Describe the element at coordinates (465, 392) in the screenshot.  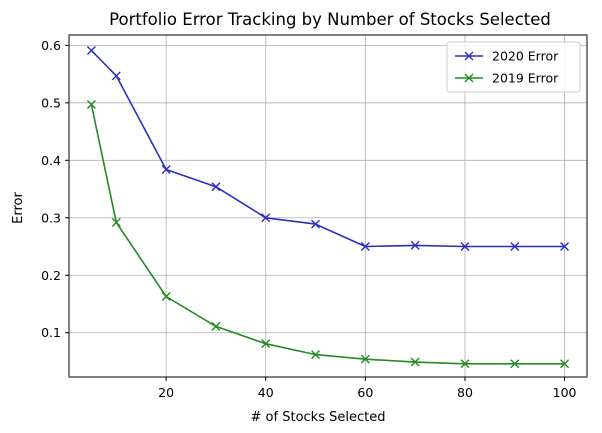
I see `x-tick-label: 80` at that location.